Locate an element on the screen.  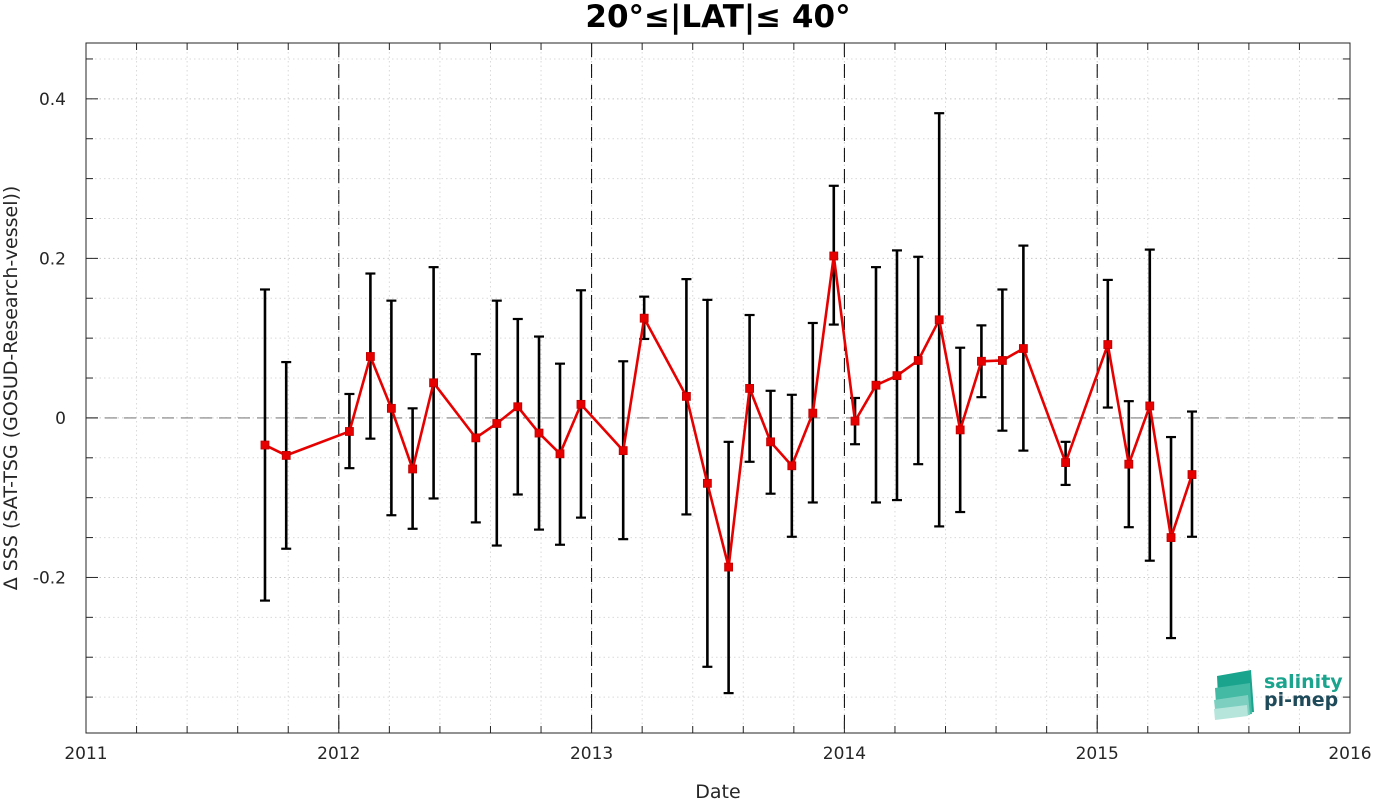
chart-title: 20°≤|LAT|≤ 40° is located at coordinates (717, 17).